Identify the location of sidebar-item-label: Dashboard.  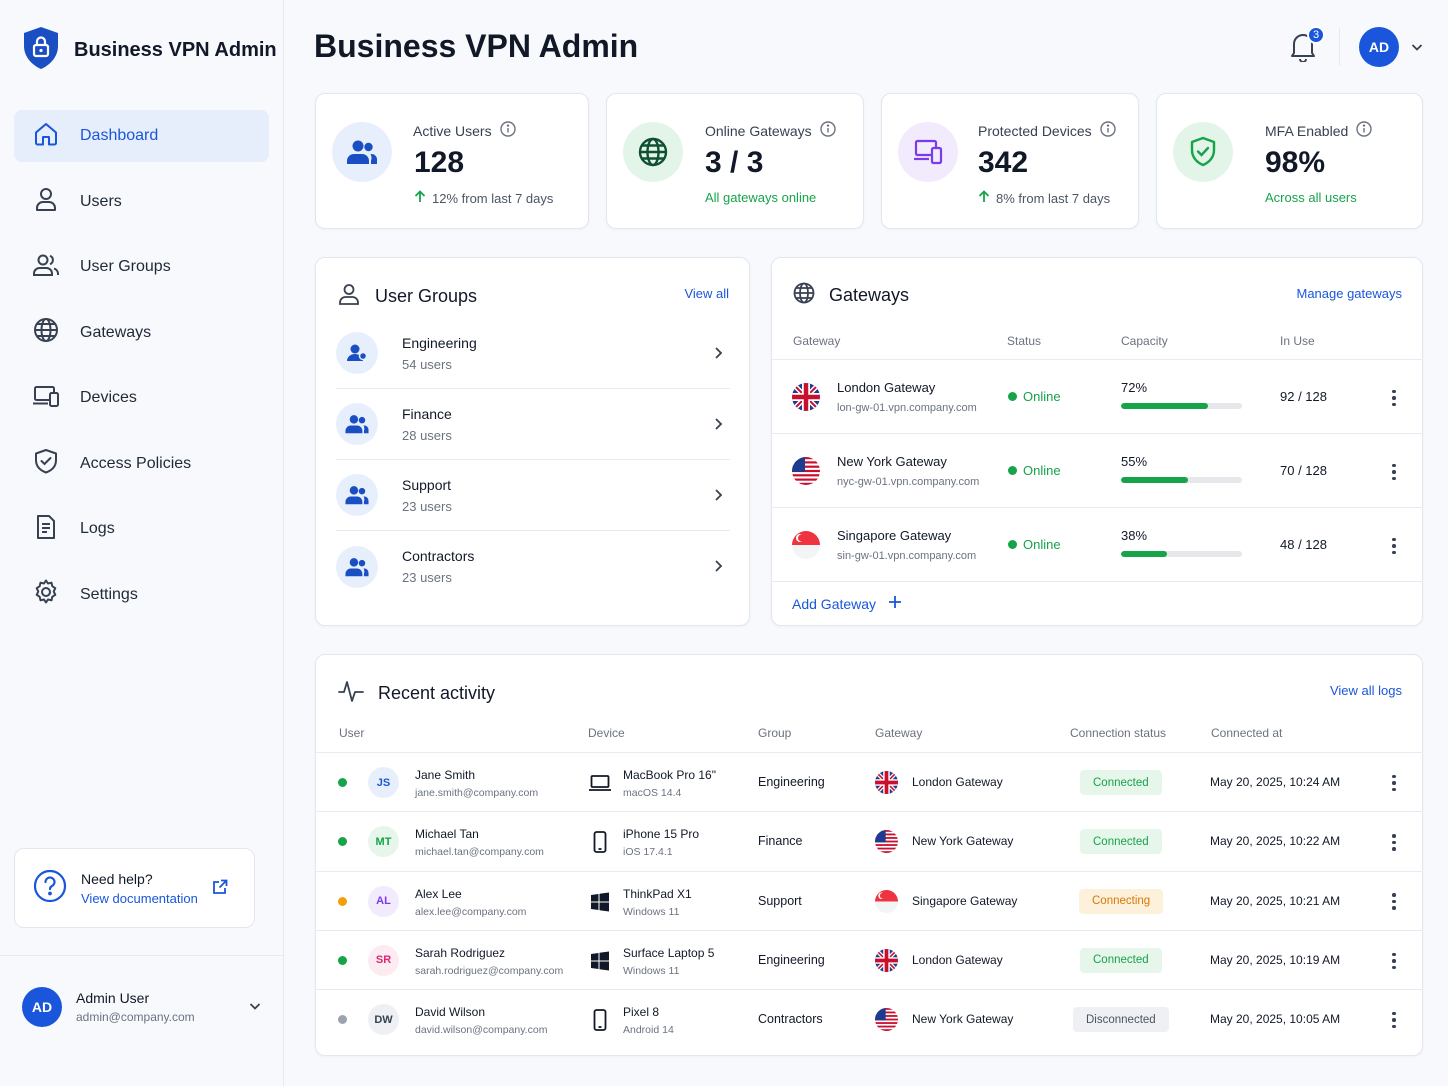
(119, 135).